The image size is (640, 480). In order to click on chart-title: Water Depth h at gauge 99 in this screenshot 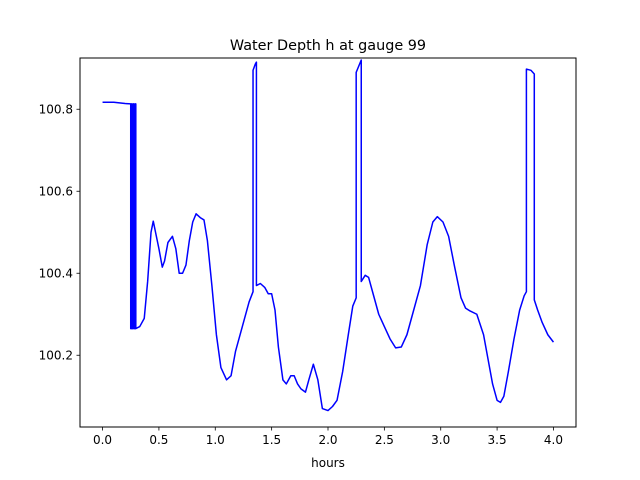, I will do `click(328, 46)`.